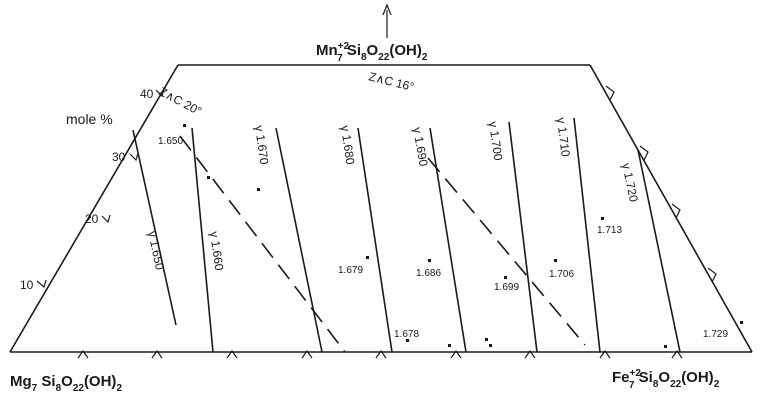 The width and height of the screenshot is (779, 394). What do you see at coordinates (119, 157) in the screenshot?
I see `tick-label-30: 30` at bounding box center [119, 157].